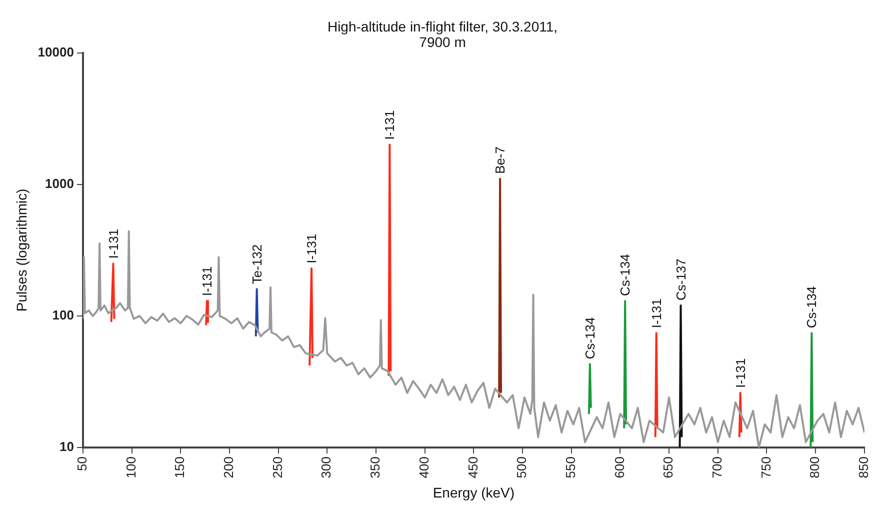  I want to click on x-tick-label: 800, so click(814, 467).